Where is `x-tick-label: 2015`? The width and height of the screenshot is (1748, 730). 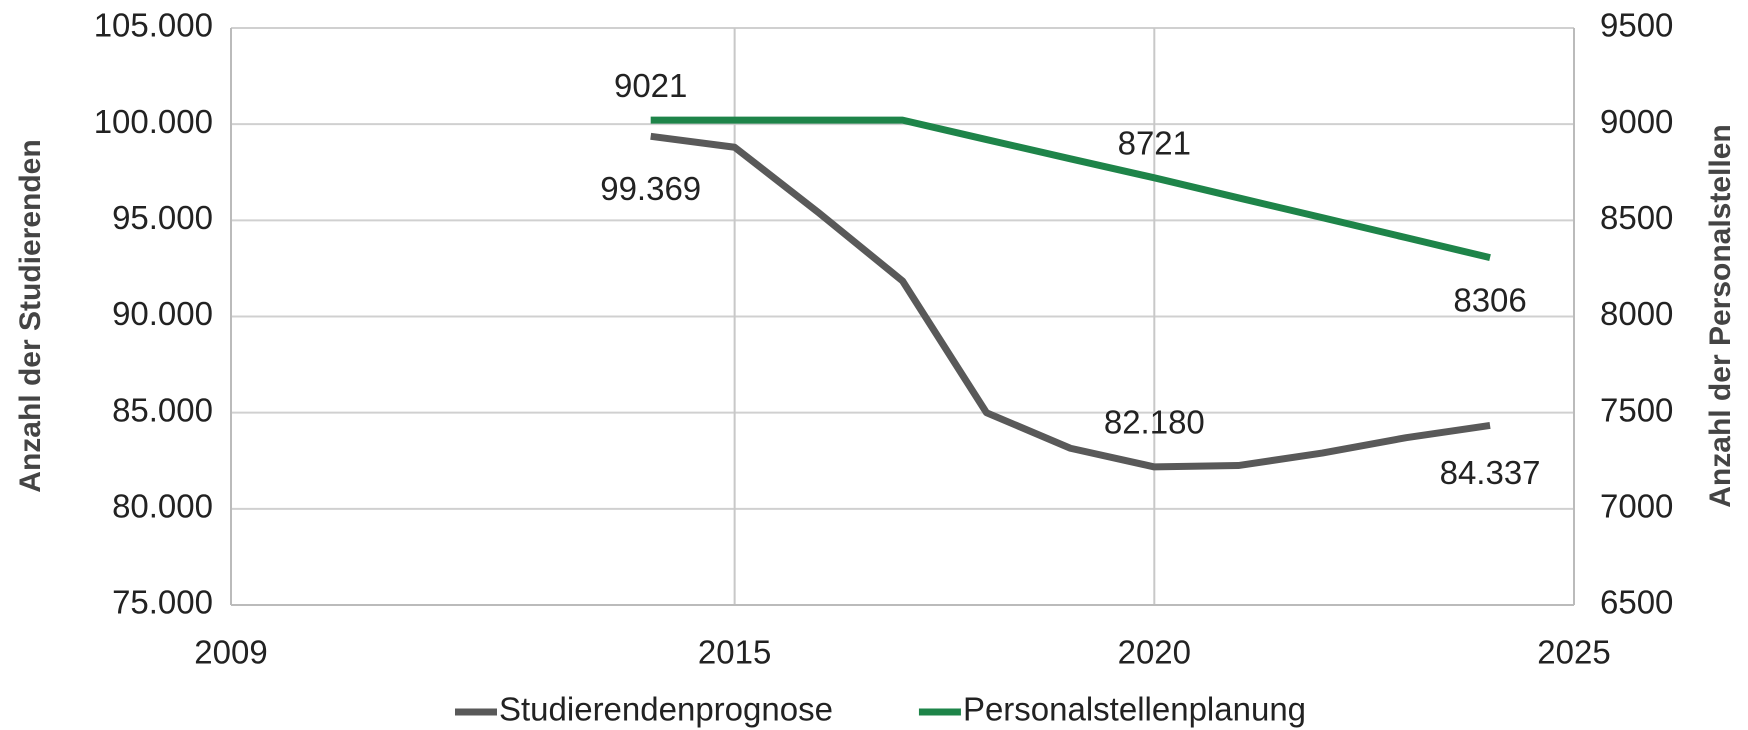 x-tick-label: 2015 is located at coordinates (734, 652).